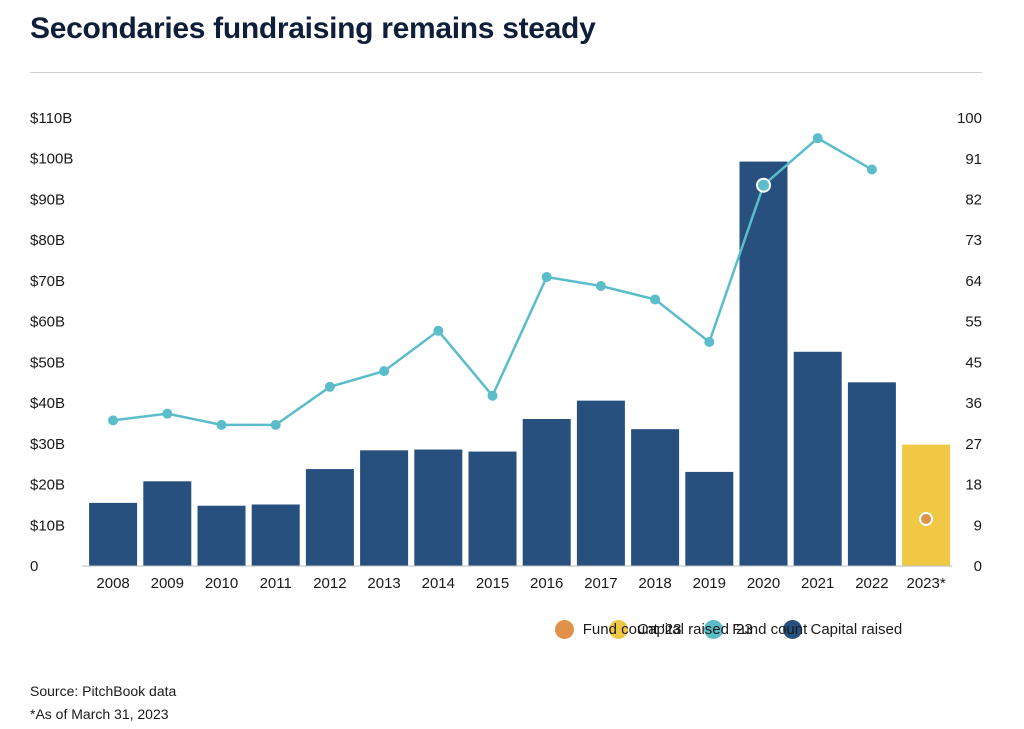 The image size is (1024, 729). Describe the element at coordinates (925, 583) in the screenshot. I see `x-tick-label: 2023*` at that location.